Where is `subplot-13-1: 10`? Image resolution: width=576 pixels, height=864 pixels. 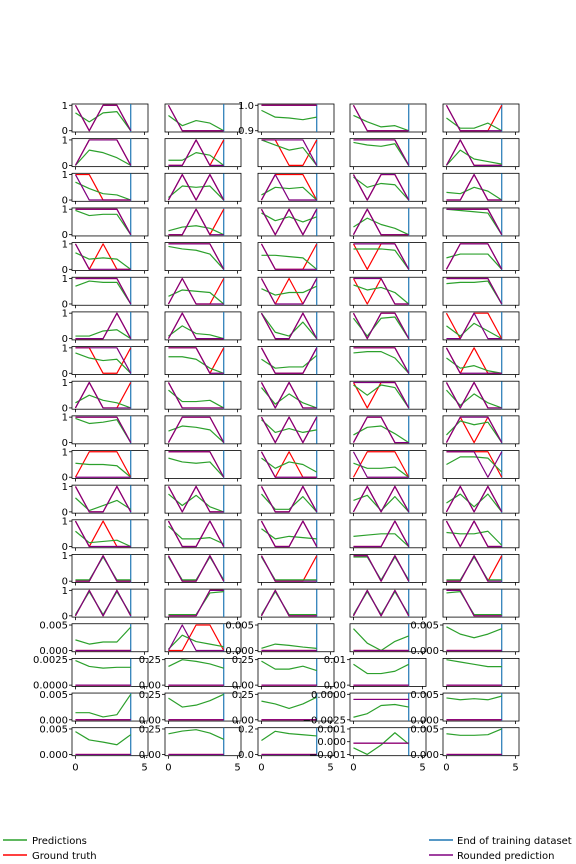
subplot-13-1: 10 is located at coordinates (105, 535).